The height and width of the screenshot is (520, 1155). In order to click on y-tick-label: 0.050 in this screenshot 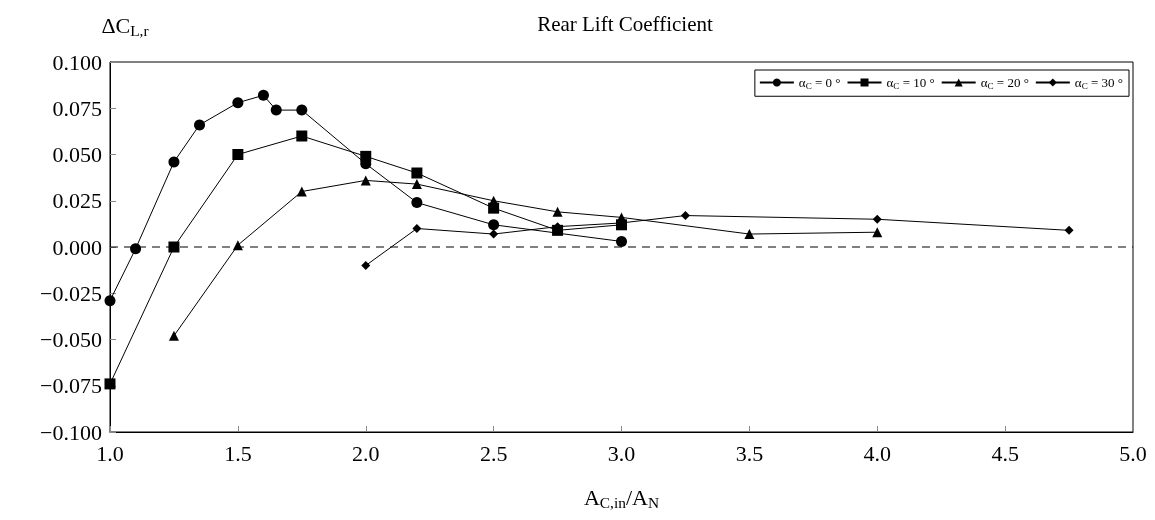, I will do `click(77, 154)`.